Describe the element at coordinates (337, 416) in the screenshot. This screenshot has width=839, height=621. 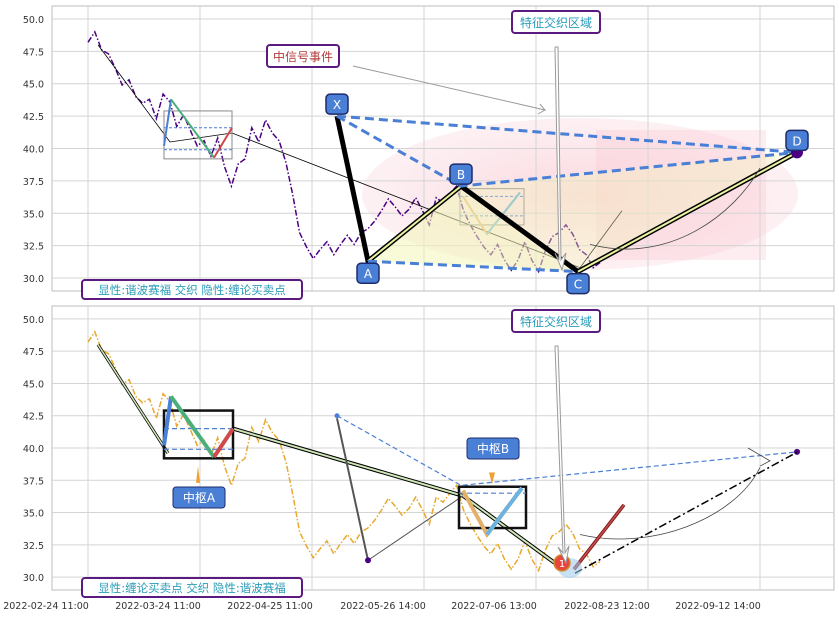
I see `point-dot` at that location.